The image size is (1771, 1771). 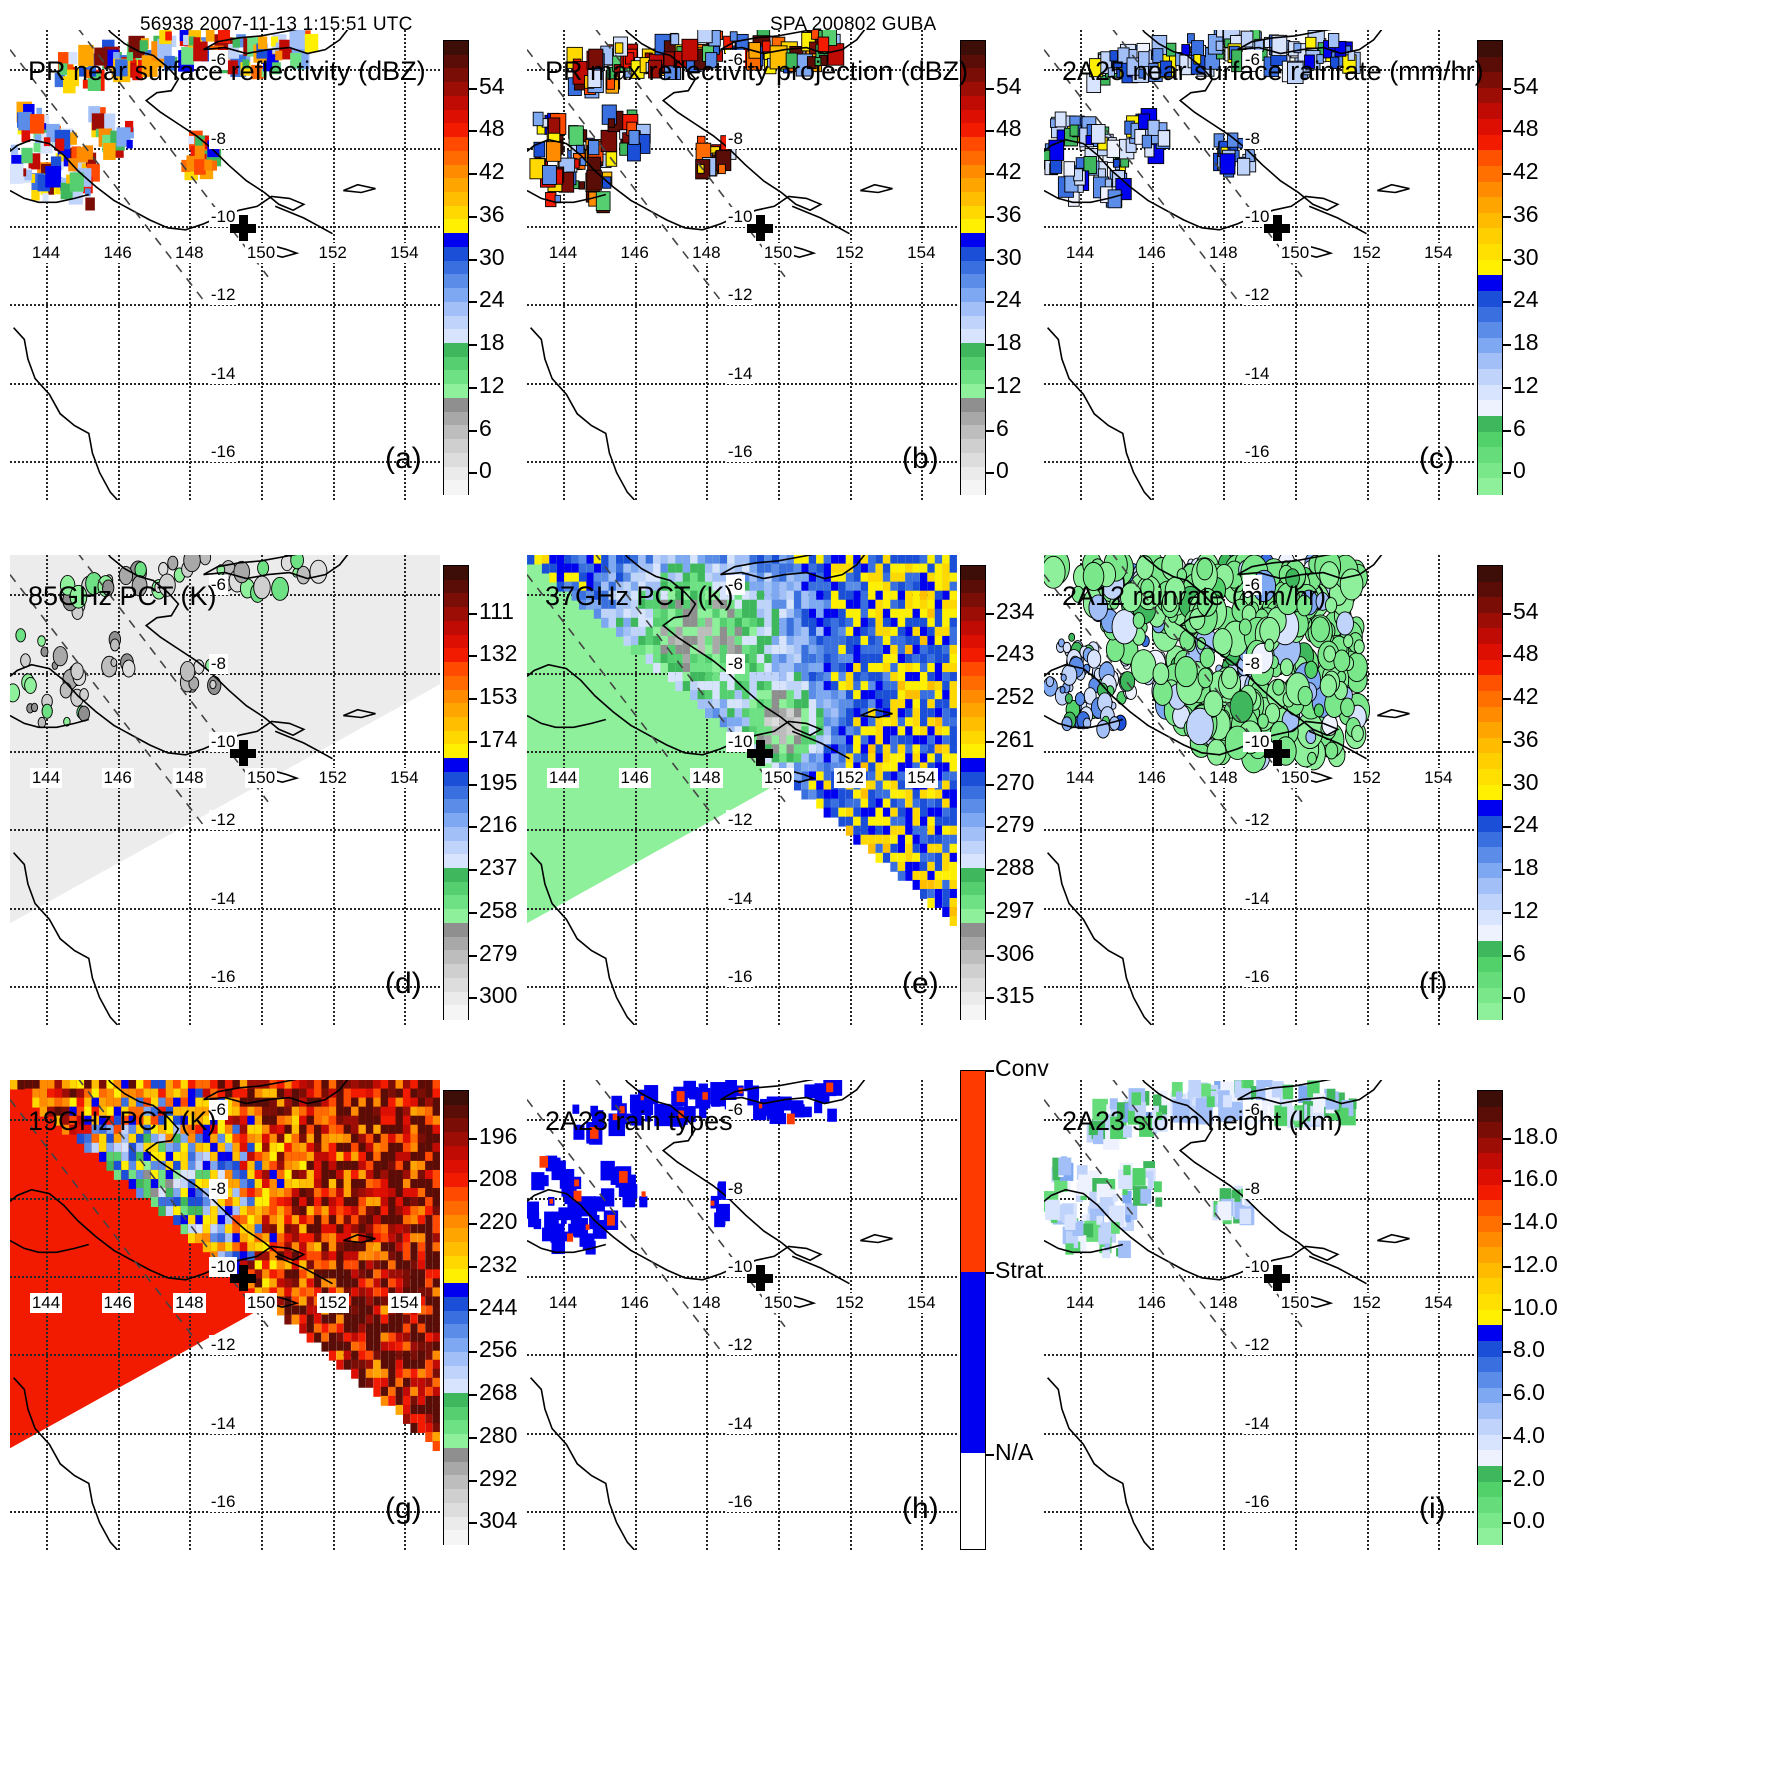 I want to click on colorbar-tick-label: 30, so click(x=492, y=256).